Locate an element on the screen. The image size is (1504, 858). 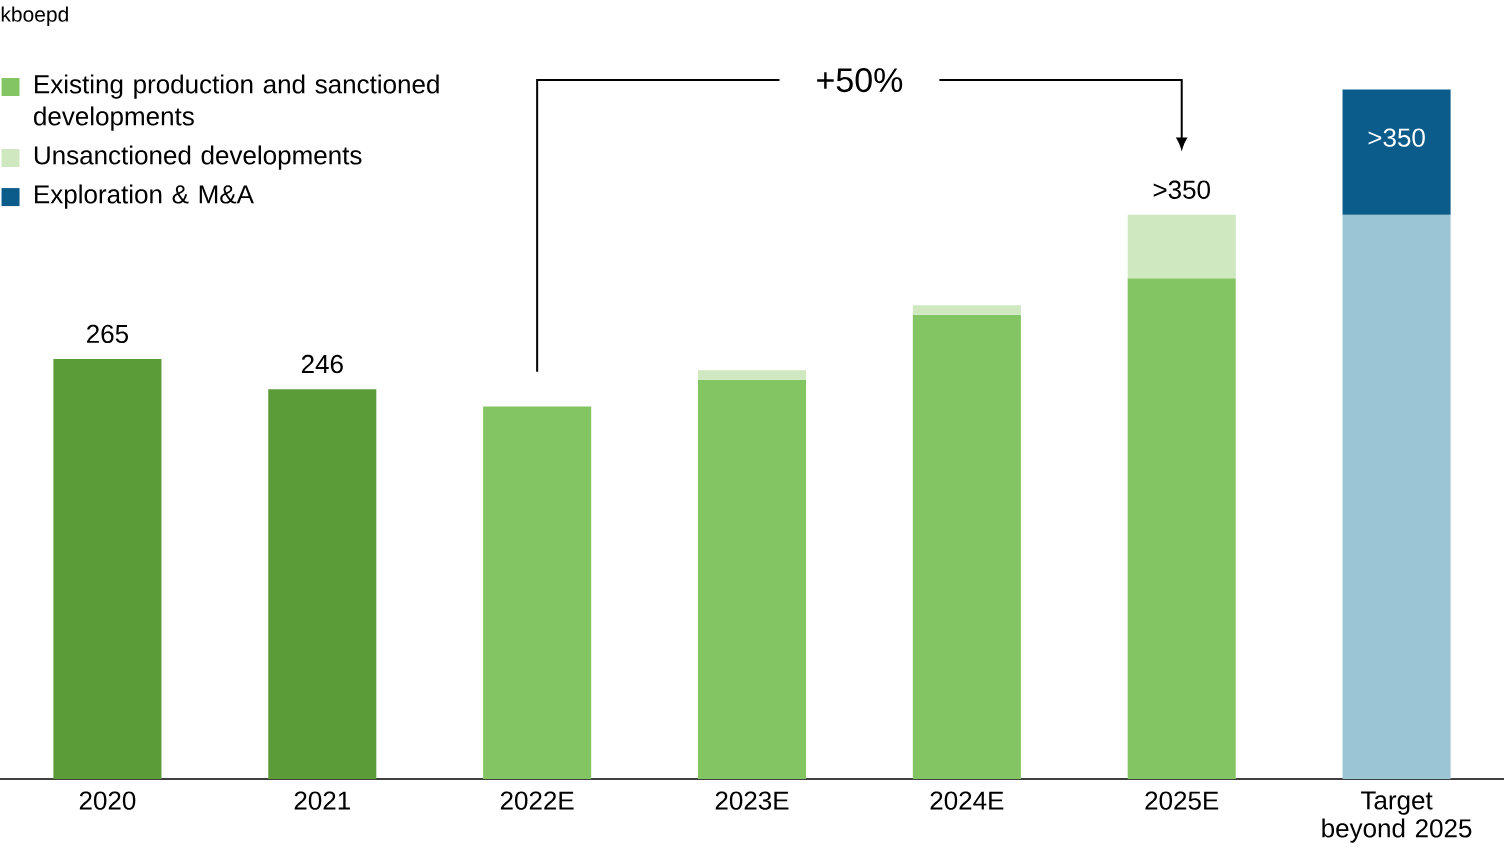
data-label: 265 is located at coordinates (108, 334).